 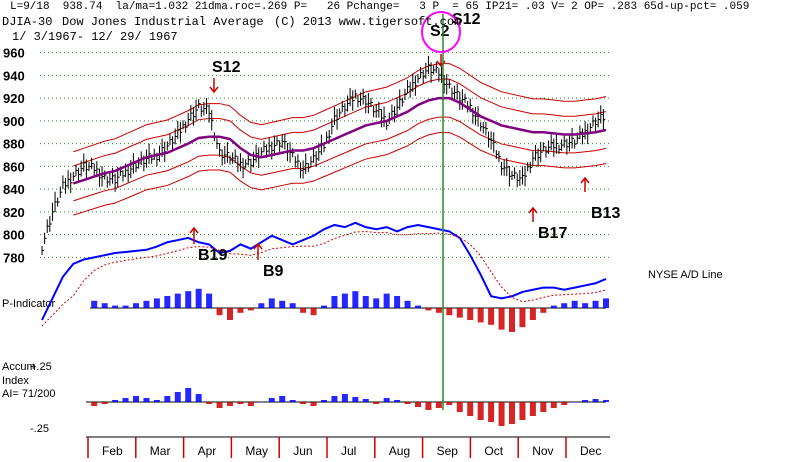 What do you see at coordinates (41, 367) in the screenshot?
I see `accum-tick-plus: +.25` at bounding box center [41, 367].